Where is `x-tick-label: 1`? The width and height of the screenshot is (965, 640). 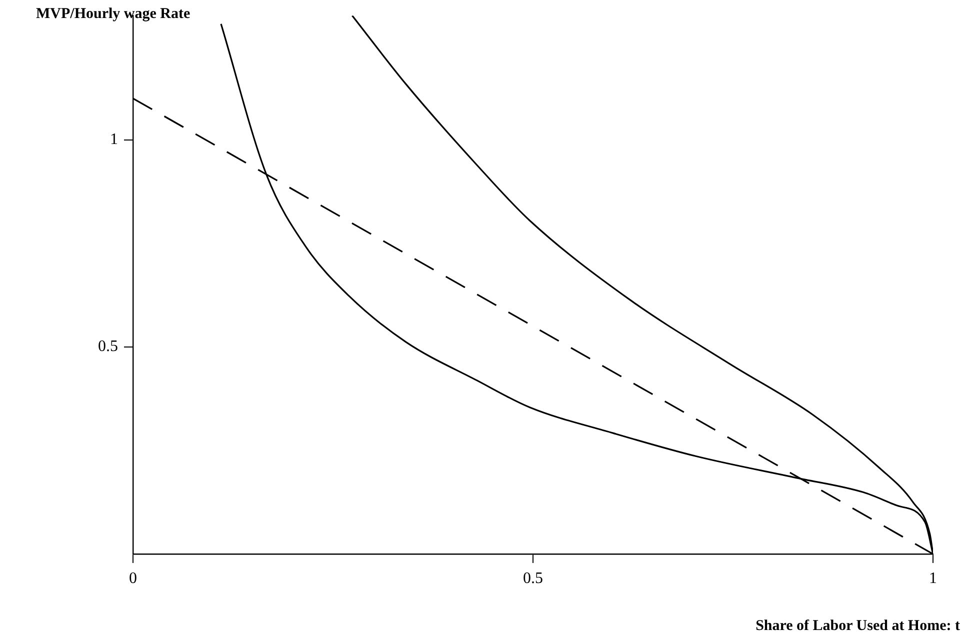
x-tick-label: 1 is located at coordinates (933, 578).